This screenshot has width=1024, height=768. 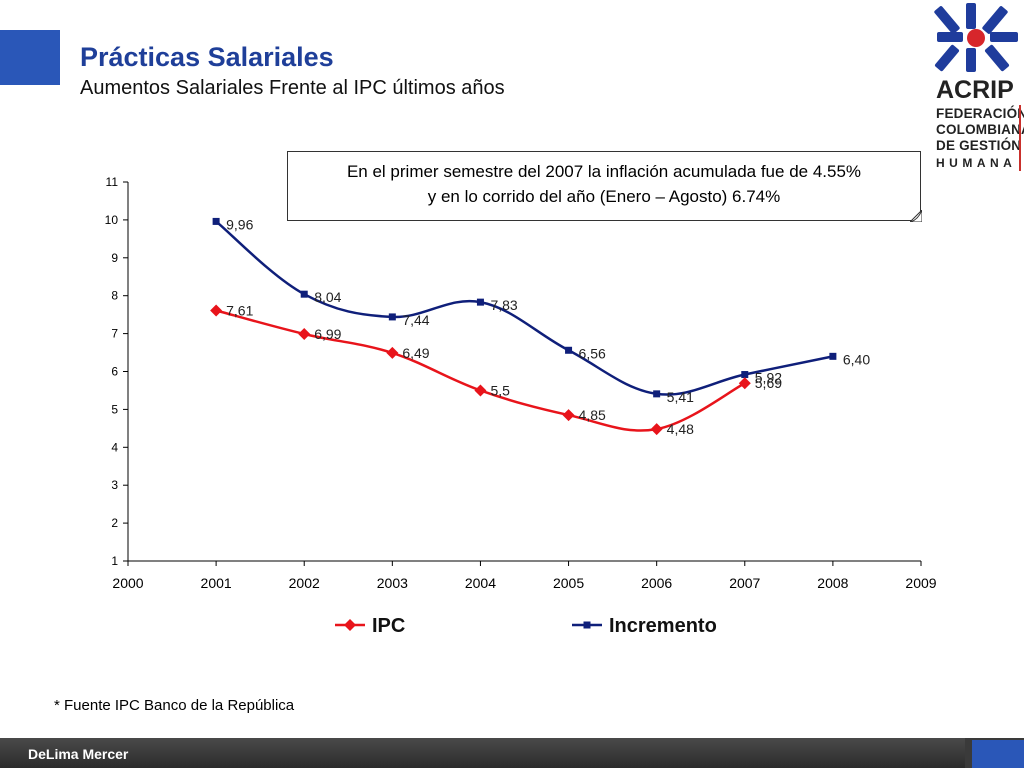 I want to click on header-accent-block, so click(x=30, y=57).